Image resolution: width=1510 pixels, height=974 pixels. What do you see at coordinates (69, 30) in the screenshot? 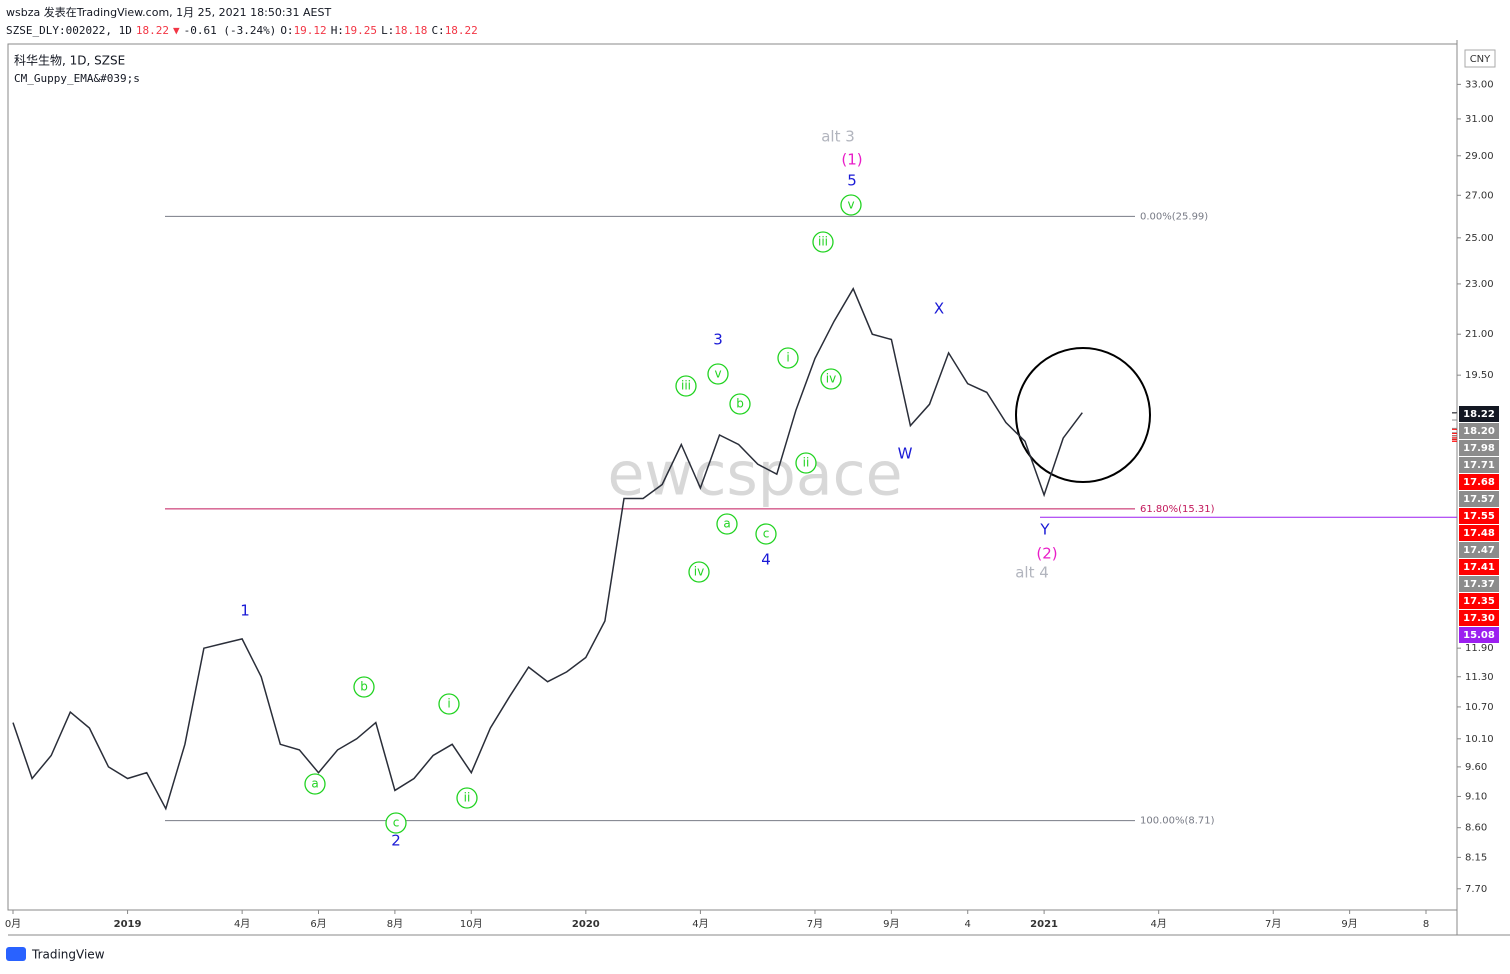
I see `symbol-part: SZSE_DLY:002022, 1D` at bounding box center [69, 30].